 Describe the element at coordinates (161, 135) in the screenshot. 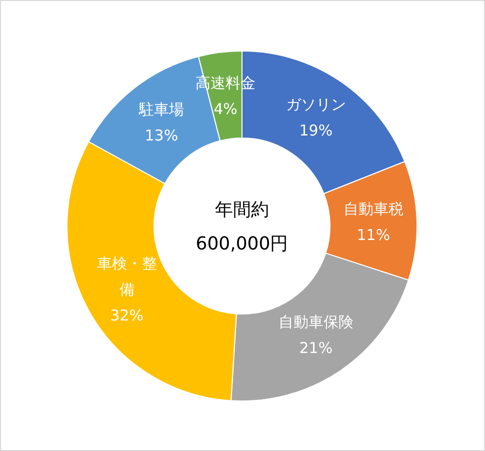

I see `data-label: 13%` at that location.